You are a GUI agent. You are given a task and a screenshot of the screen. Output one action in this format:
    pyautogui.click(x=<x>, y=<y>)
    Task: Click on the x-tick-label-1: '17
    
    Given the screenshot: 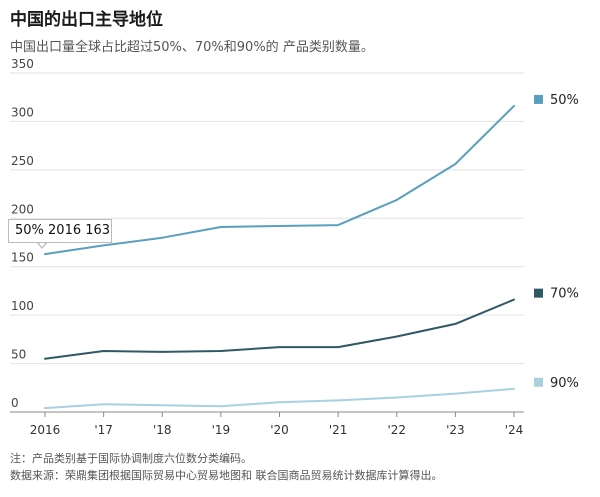 What is the action you would take?
    pyautogui.click(x=103, y=430)
    